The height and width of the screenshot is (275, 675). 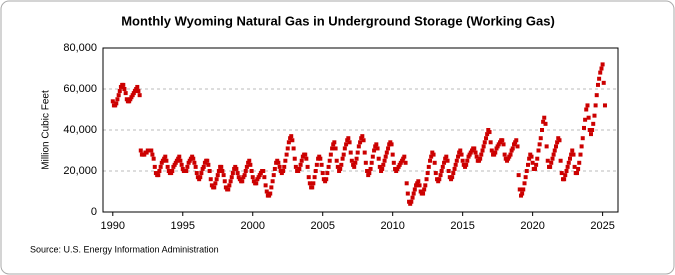 I want to click on y-tick-label: 40,000, so click(x=80, y=130).